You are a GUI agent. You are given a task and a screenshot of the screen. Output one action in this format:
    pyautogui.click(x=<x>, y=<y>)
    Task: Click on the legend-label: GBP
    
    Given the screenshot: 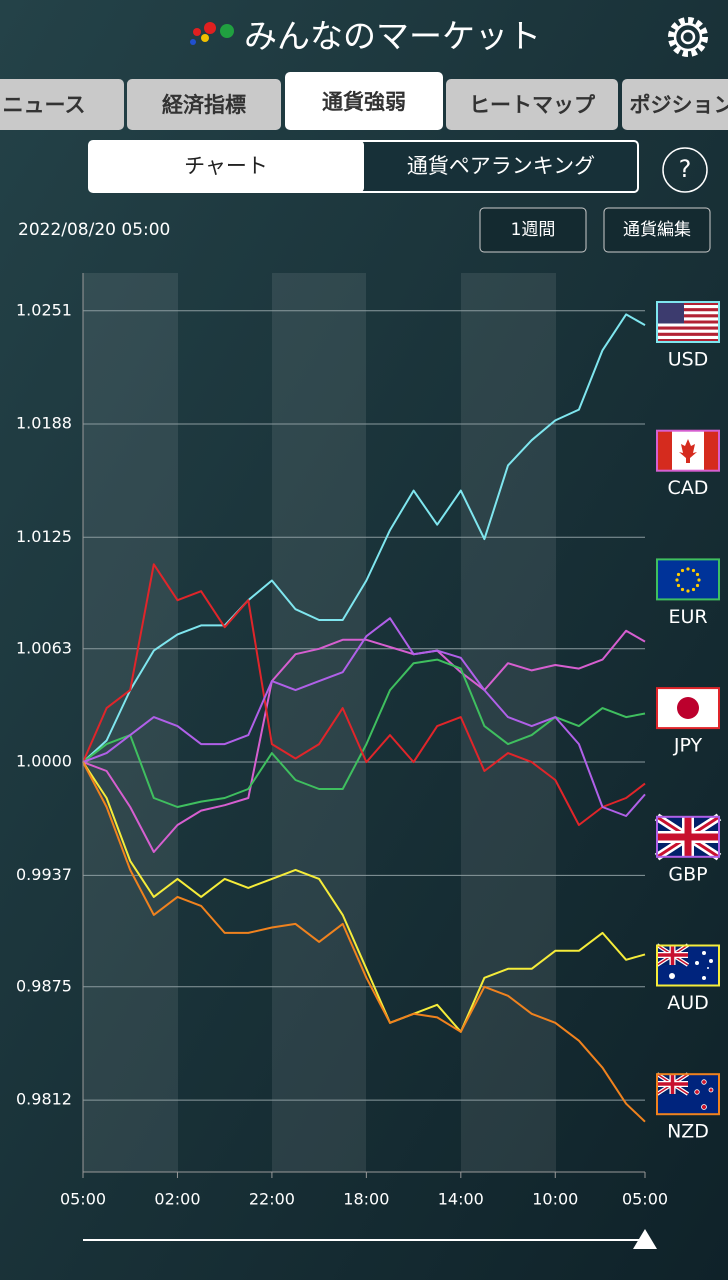 What is the action you would take?
    pyautogui.click(x=687, y=874)
    